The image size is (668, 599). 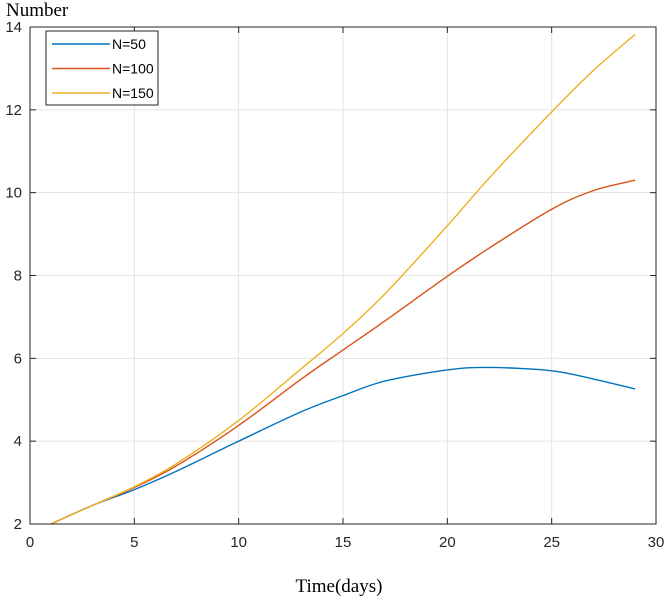 I want to click on x-tick-label: 15, so click(x=343, y=542).